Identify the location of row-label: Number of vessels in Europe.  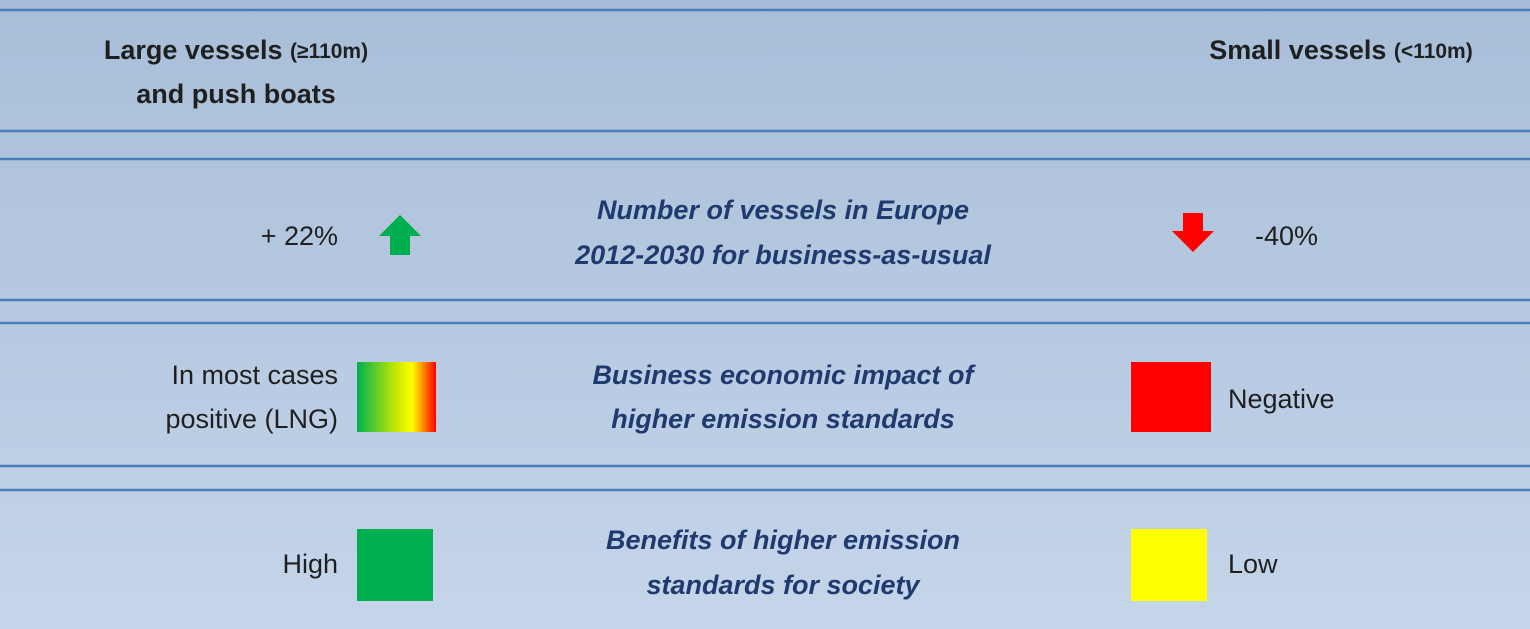
(783, 210).